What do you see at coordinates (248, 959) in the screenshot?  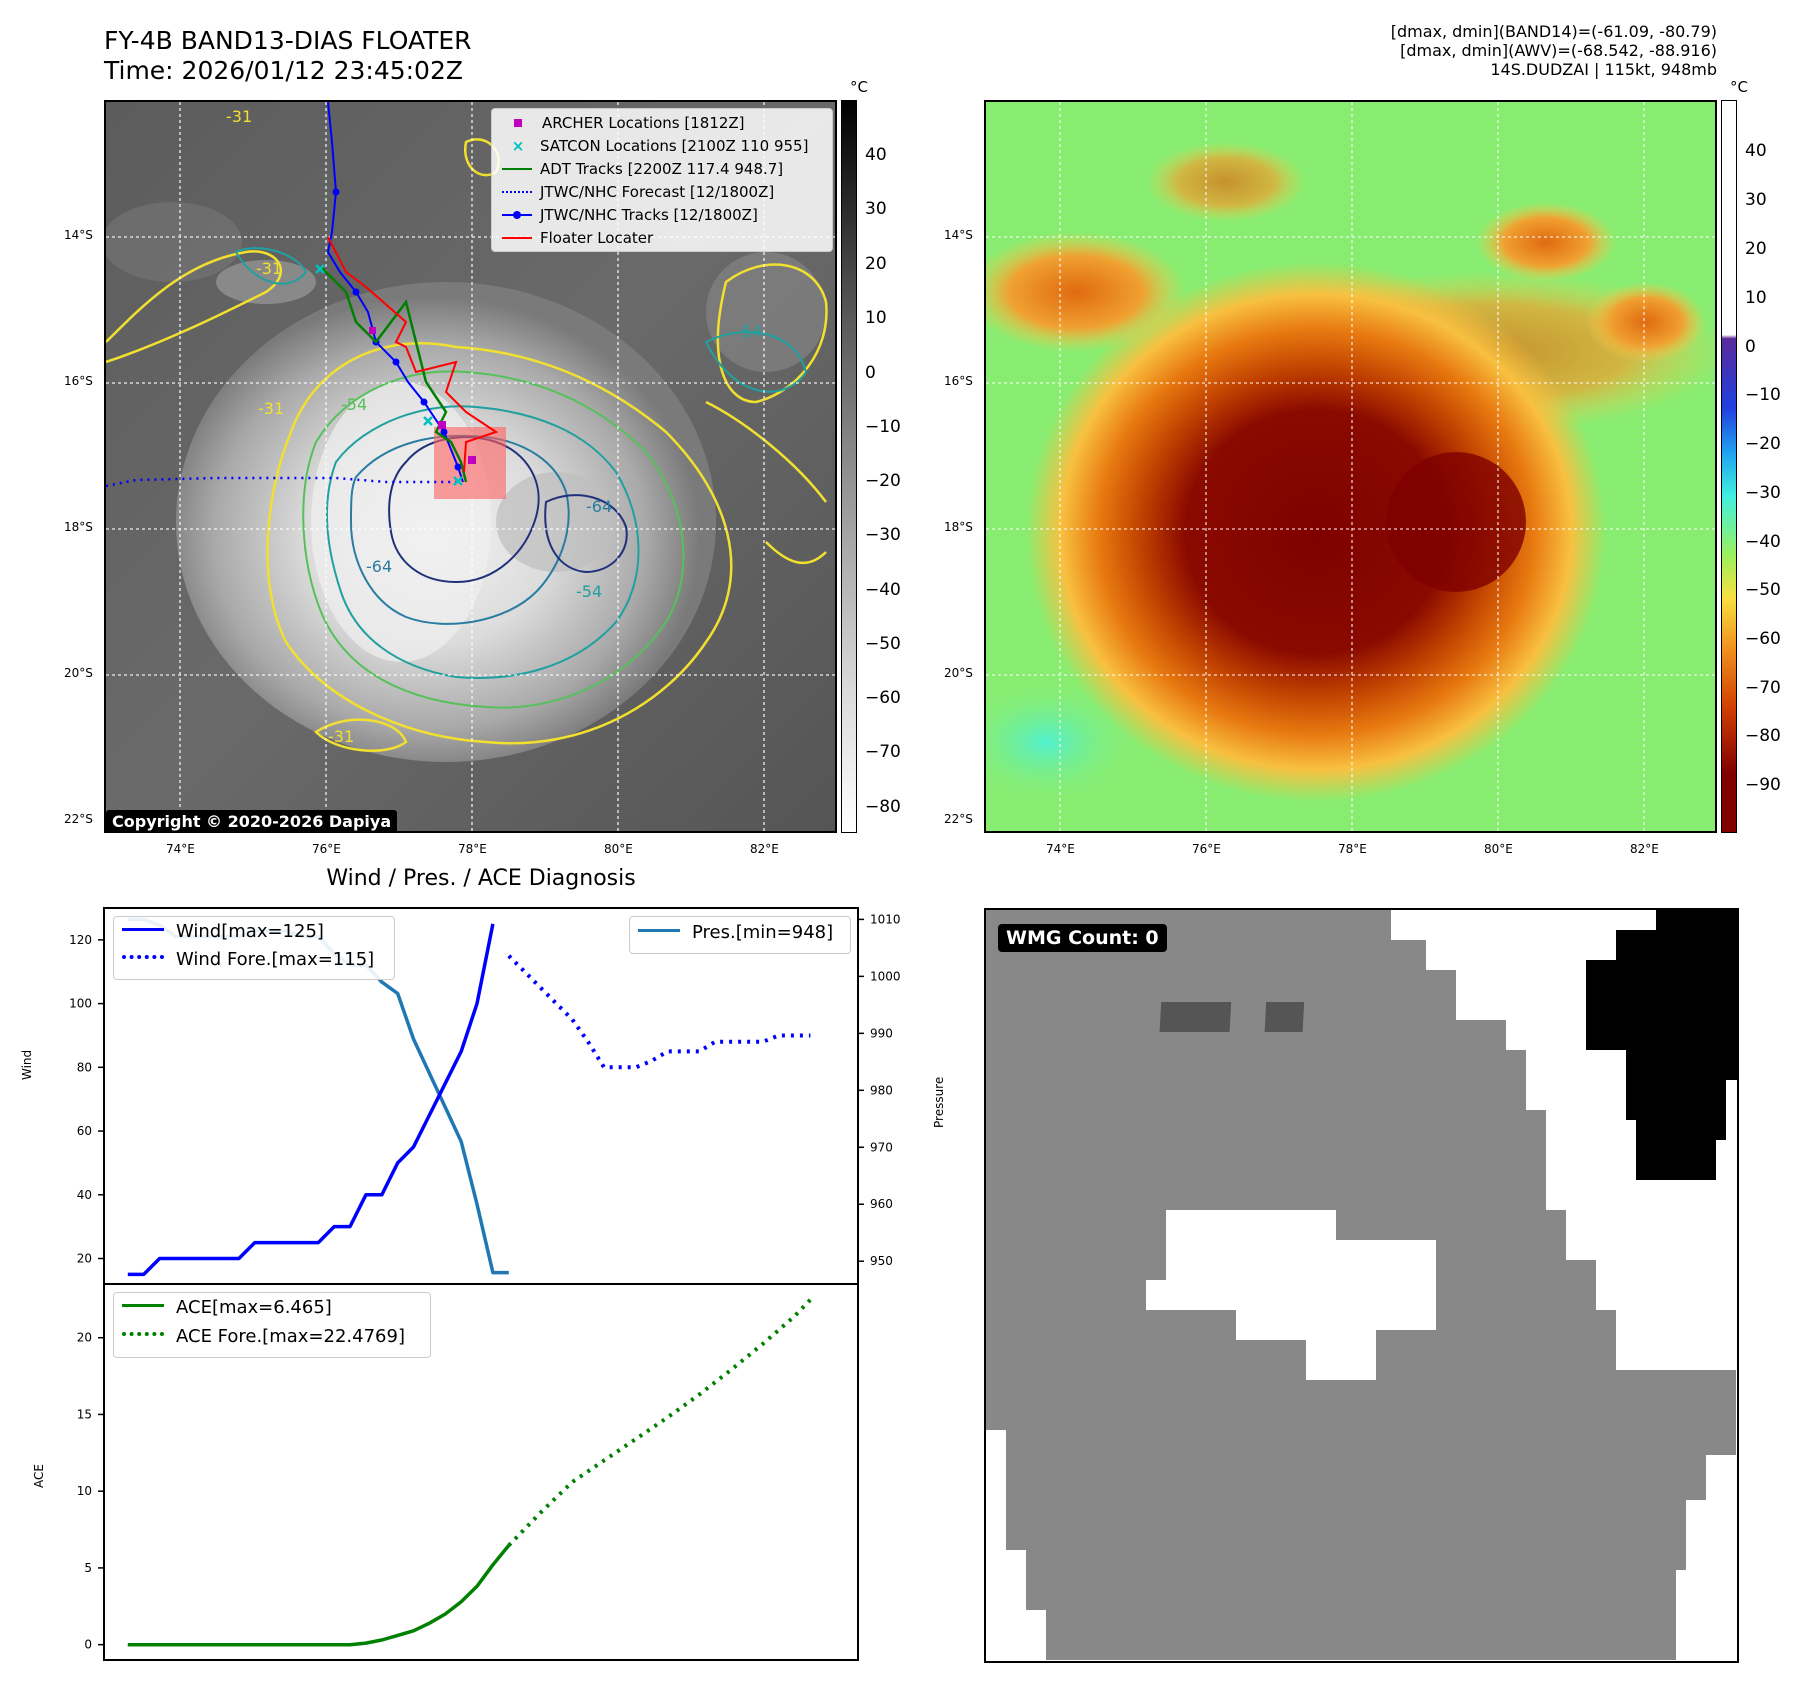 I see `legend-item-wind-forecast: Wind Fore.[max=115]` at bounding box center [248, 959].